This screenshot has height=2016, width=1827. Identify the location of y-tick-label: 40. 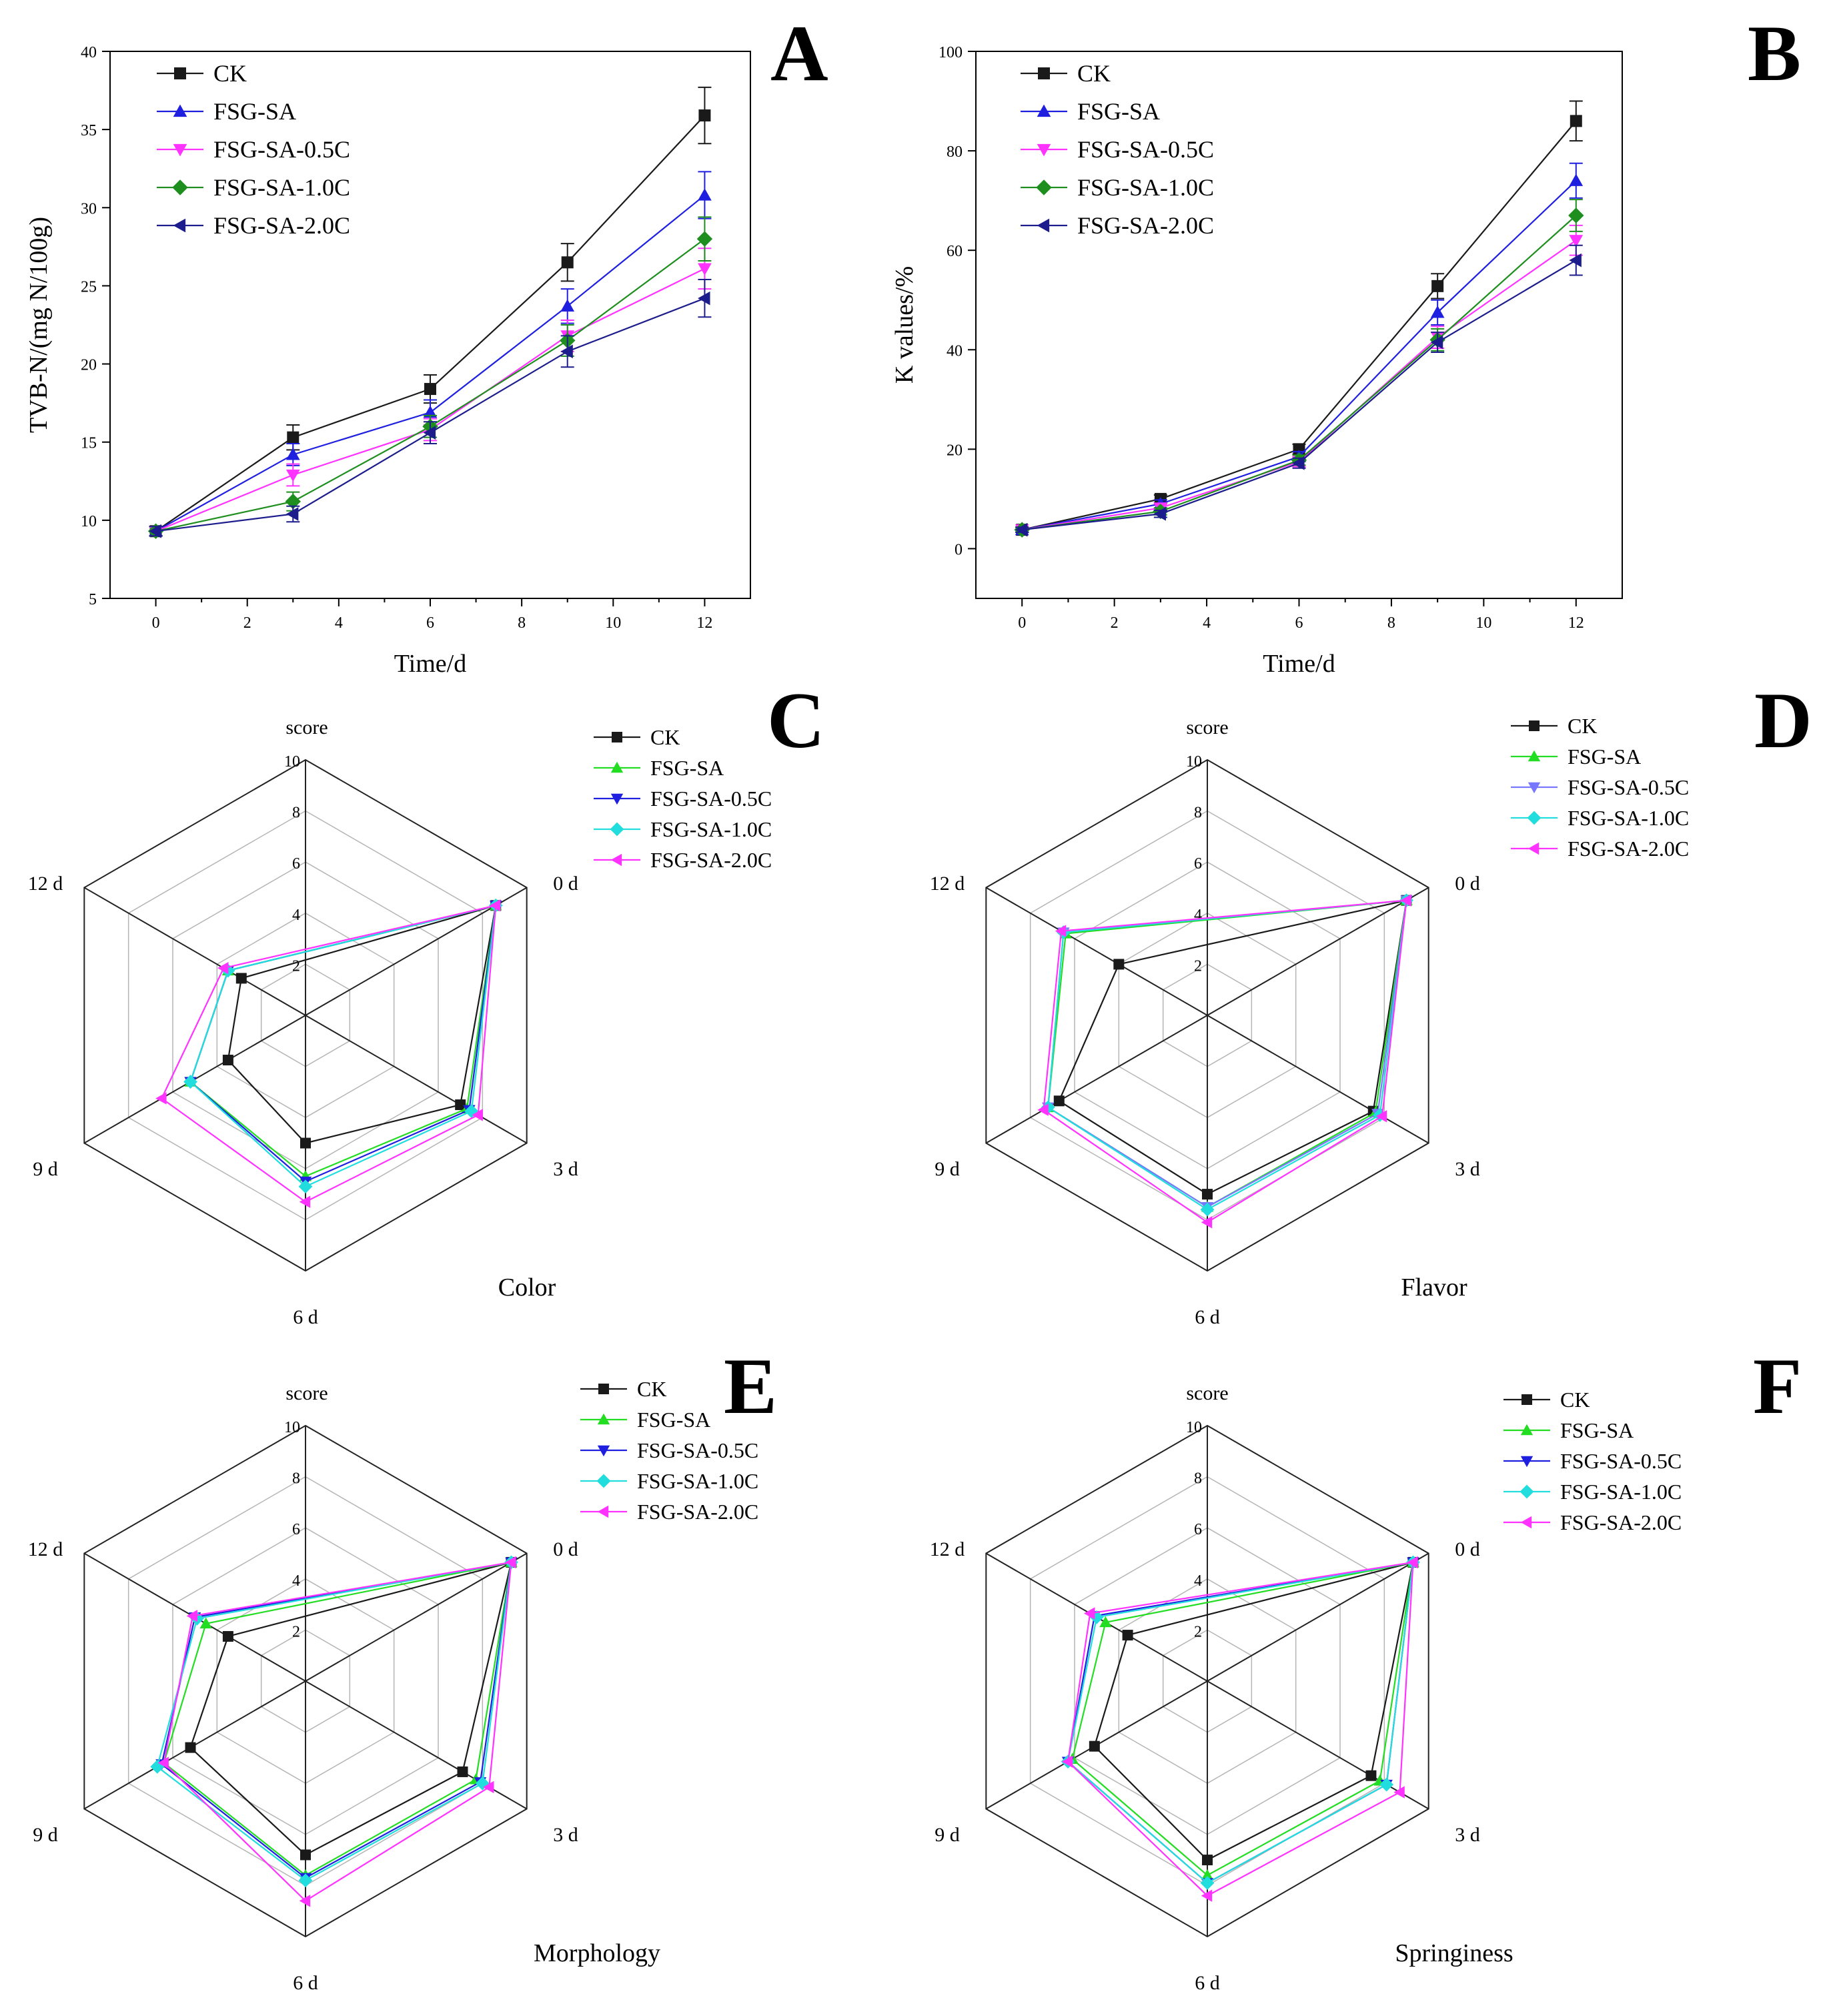
(955, 351).